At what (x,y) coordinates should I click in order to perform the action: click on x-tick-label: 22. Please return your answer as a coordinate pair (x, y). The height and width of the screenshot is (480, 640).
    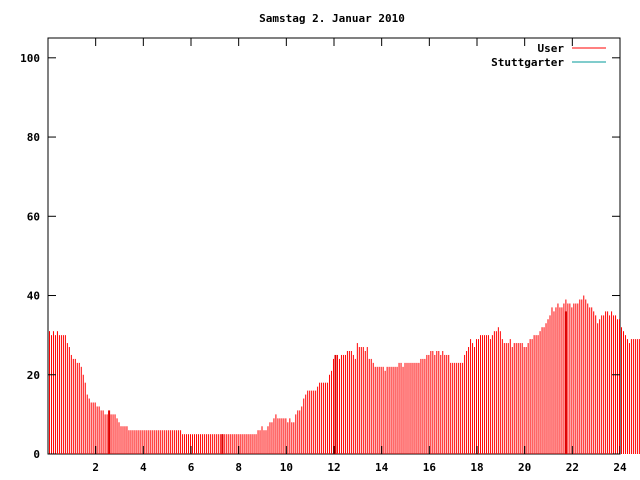
    Looking at the image, I should click on (572, 467).